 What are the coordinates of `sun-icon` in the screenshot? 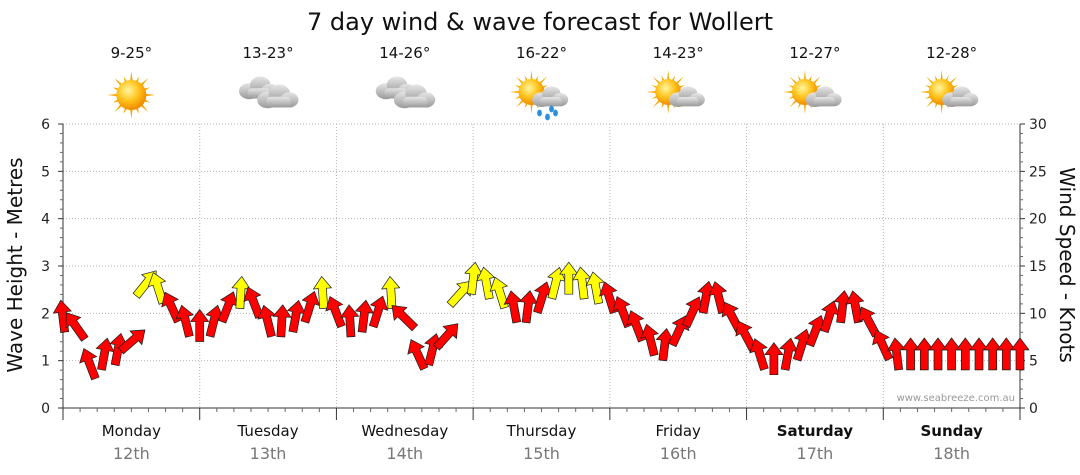 It's located at (131, 95).